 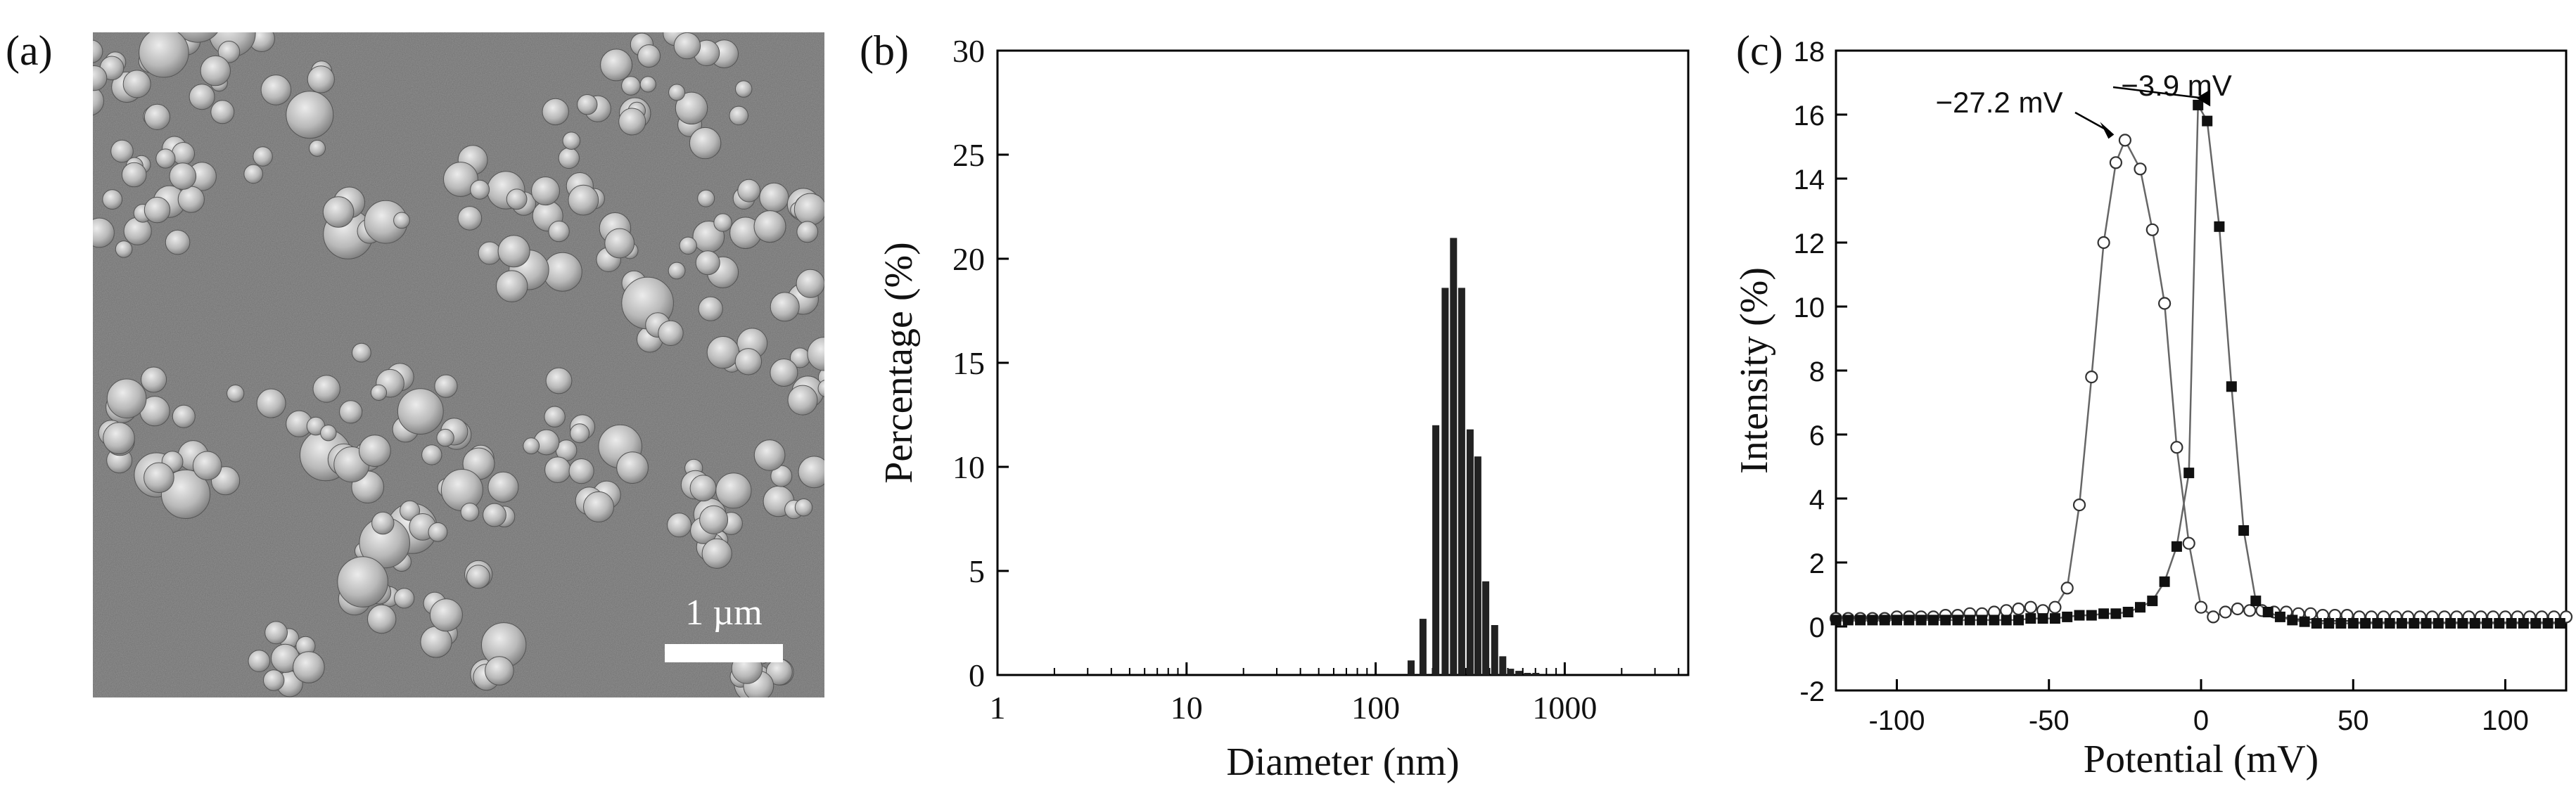 I want to click on x-tick-label-b: 1000, so click(x=1564, y=708).